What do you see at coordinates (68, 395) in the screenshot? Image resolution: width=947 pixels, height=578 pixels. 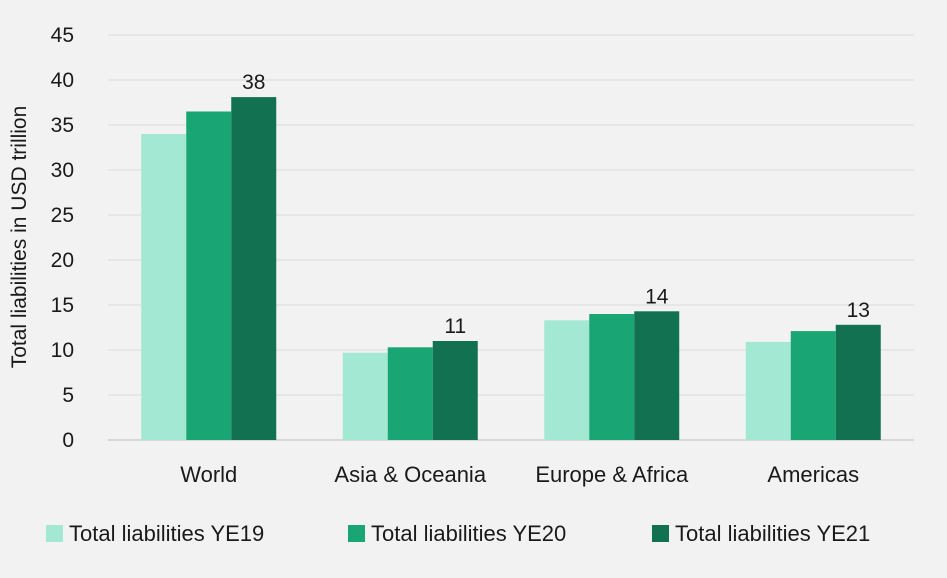 I see `y-tick-label: 5` at bounding box center [68, 395].